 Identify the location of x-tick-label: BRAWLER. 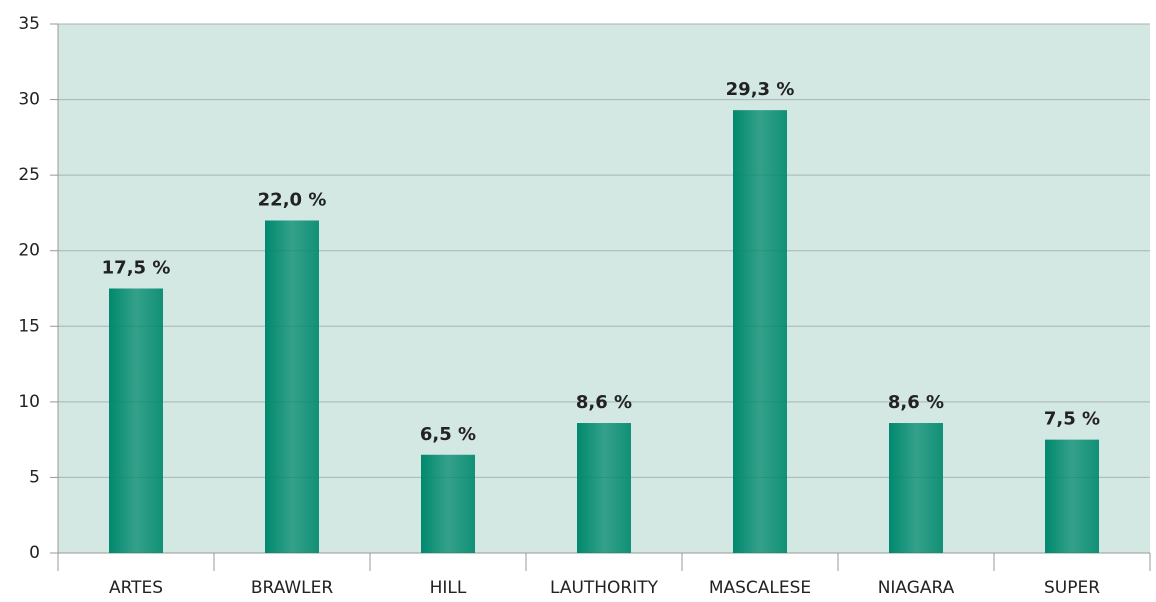
(292, 588).